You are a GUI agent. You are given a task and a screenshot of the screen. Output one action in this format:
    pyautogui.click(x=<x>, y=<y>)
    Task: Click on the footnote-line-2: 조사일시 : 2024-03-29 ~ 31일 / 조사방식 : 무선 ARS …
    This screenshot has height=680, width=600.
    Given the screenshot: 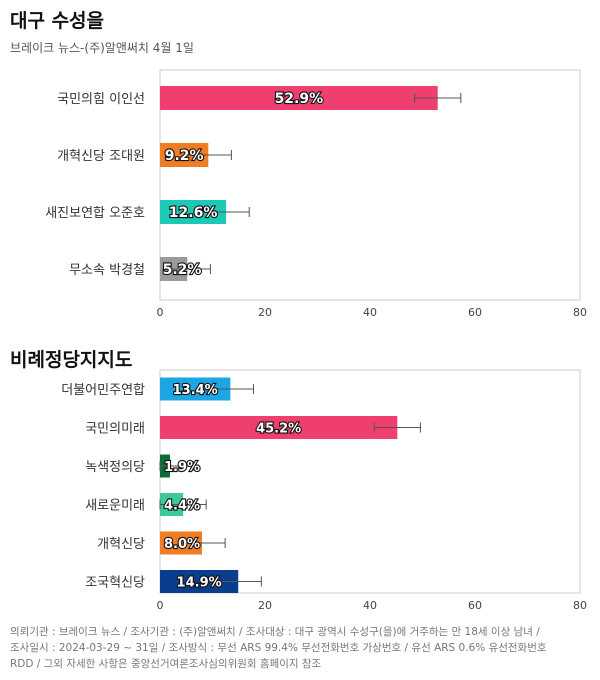 What is the action you would take?
    pyautogui.click(x=278, y=648)
    